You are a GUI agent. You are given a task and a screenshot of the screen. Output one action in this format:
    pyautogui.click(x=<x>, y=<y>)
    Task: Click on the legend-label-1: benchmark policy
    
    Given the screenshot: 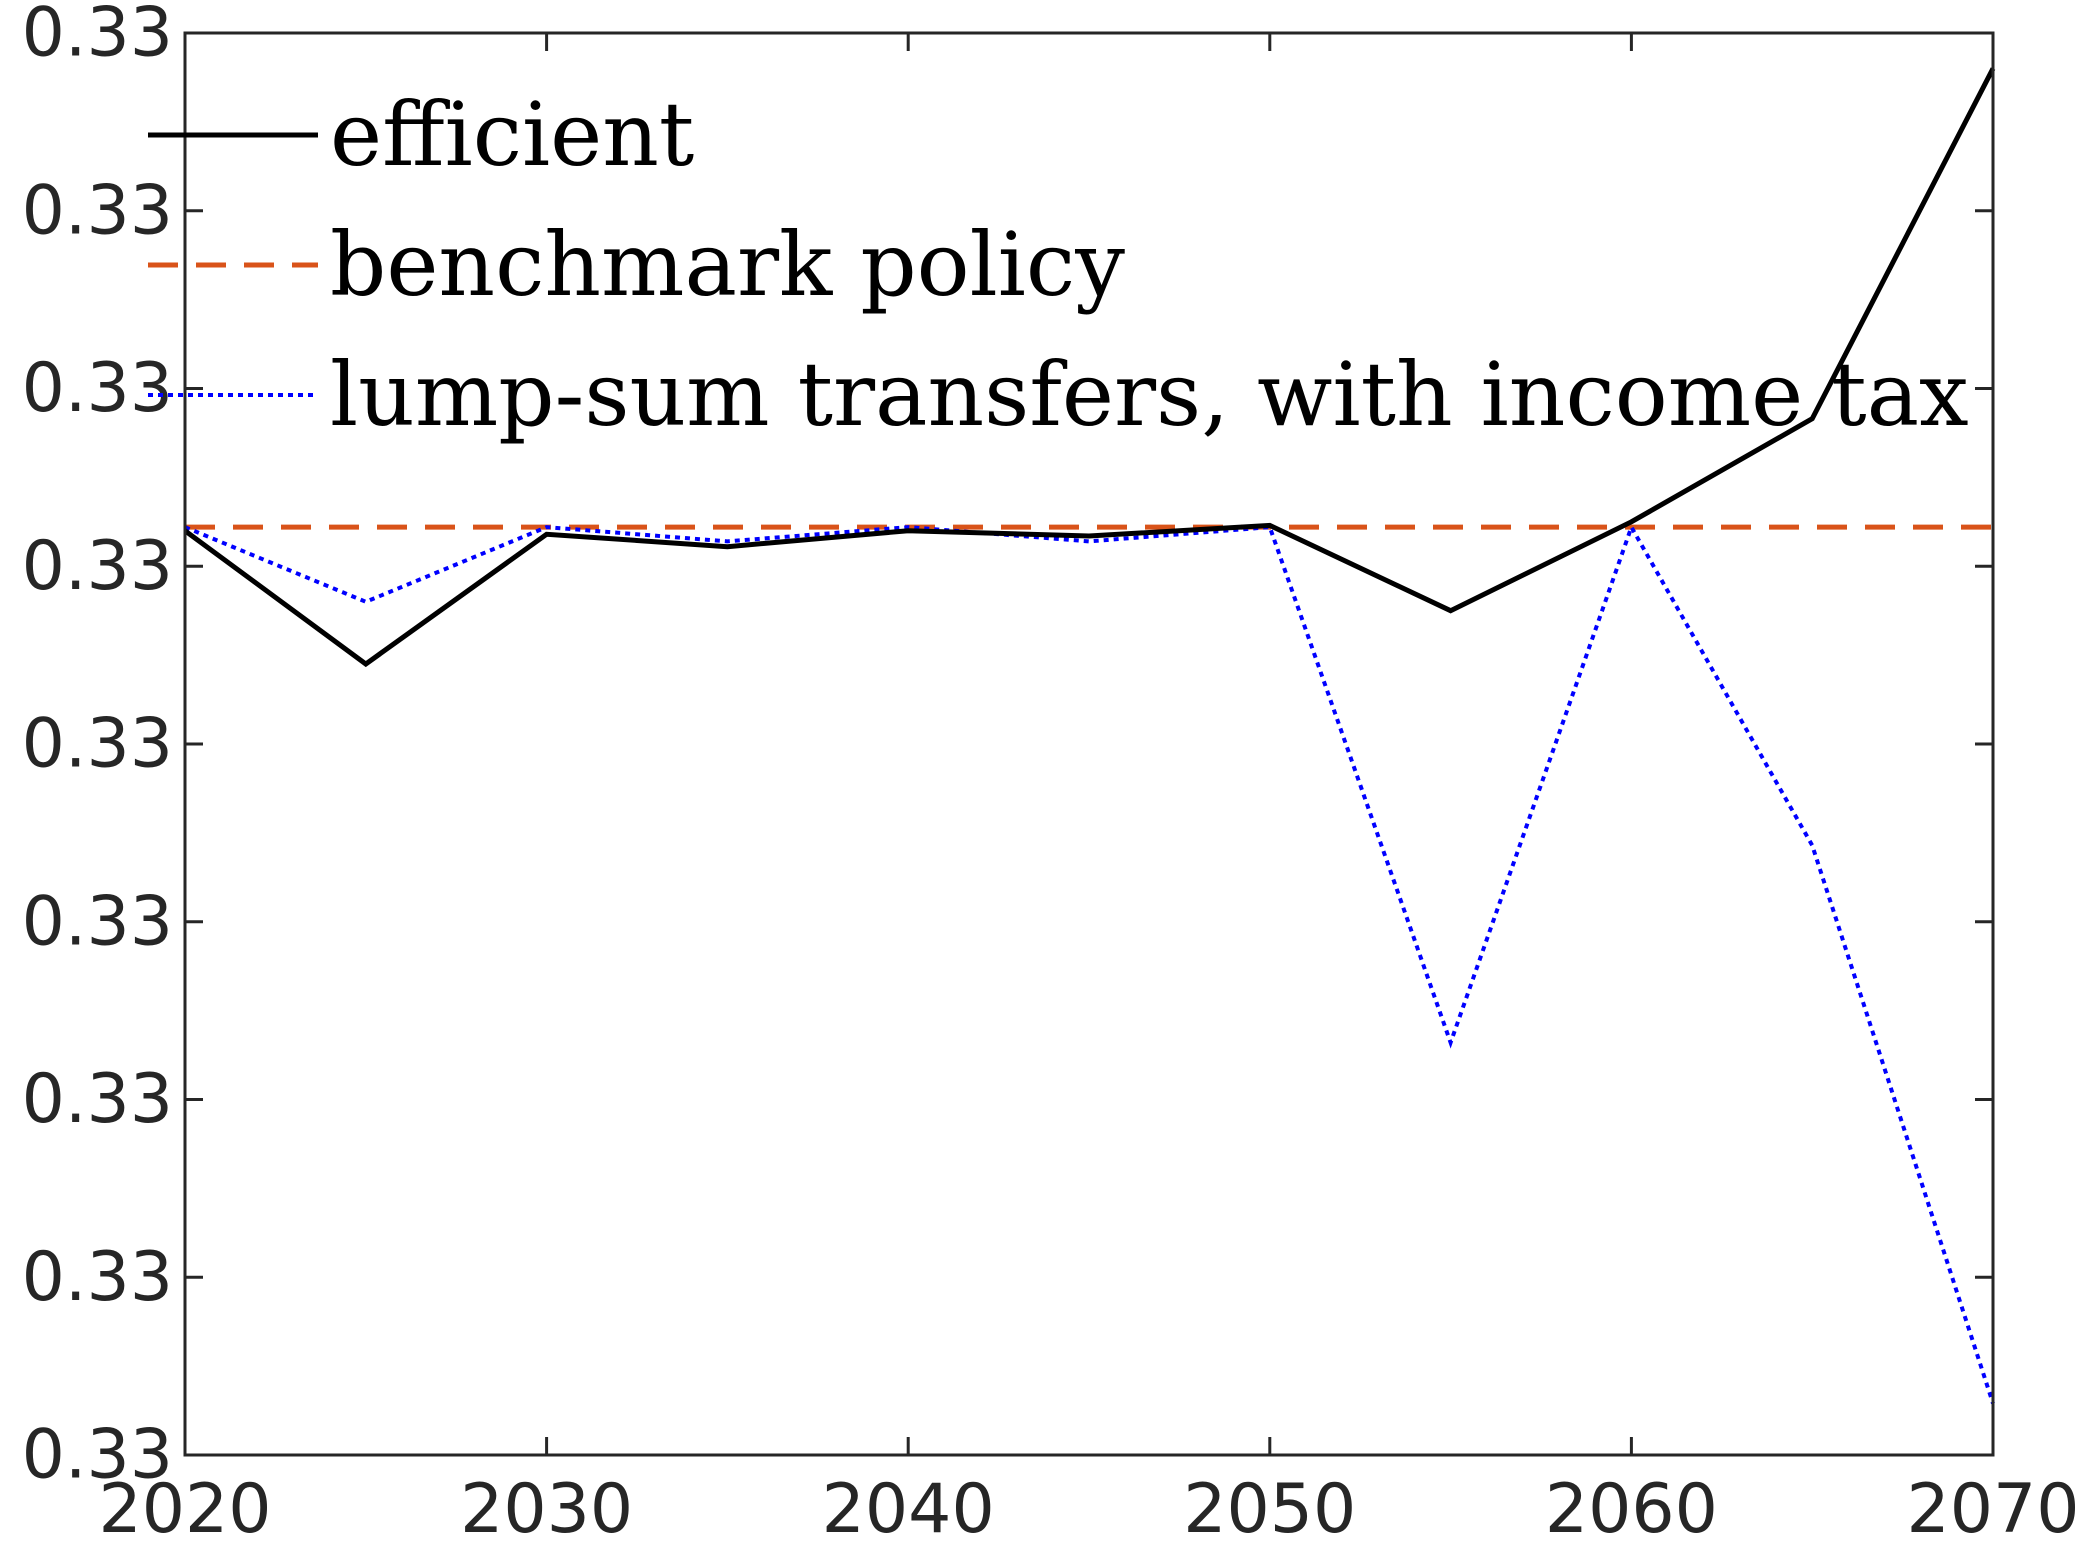 What is the action you would take?
    pyautogui.click(x=727, y=264)
    